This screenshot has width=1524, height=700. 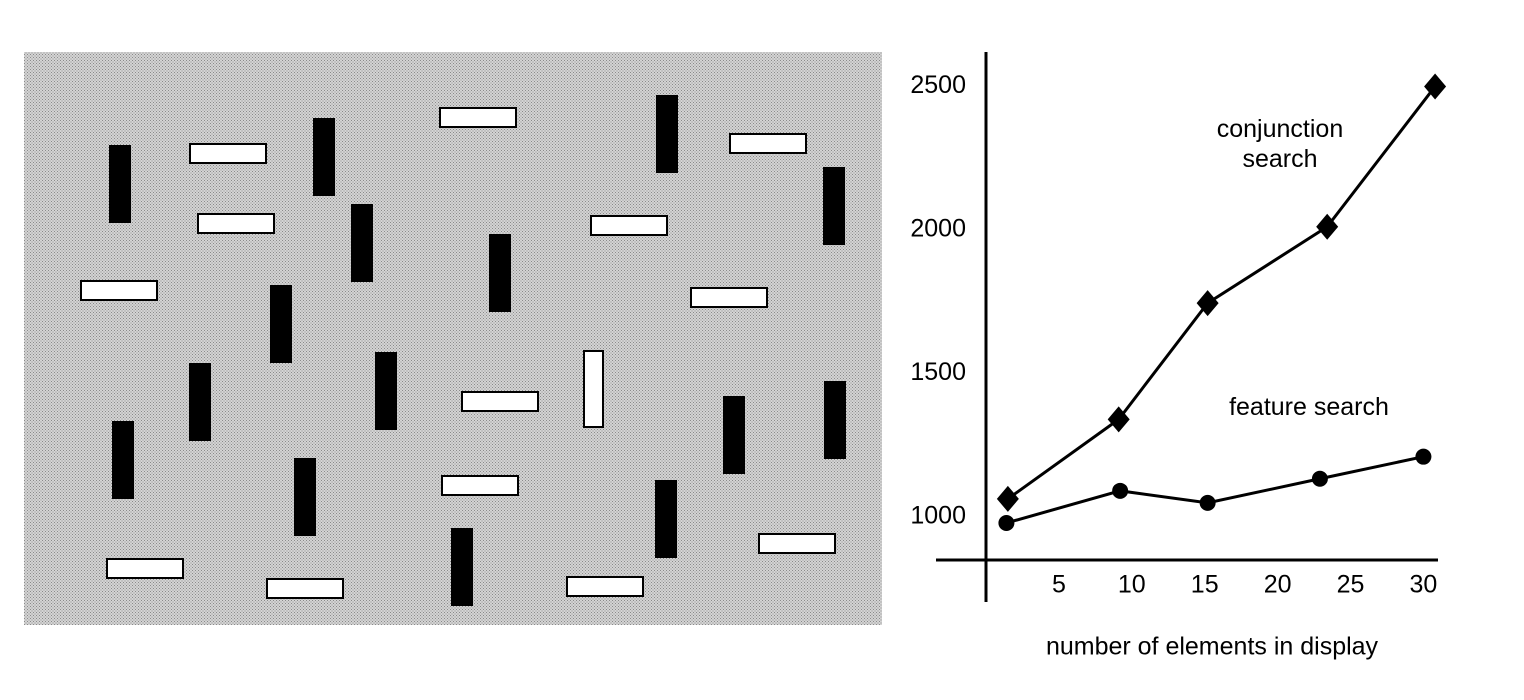 I want to click on series-label: conjunction search, so click(x=1280, y=144).